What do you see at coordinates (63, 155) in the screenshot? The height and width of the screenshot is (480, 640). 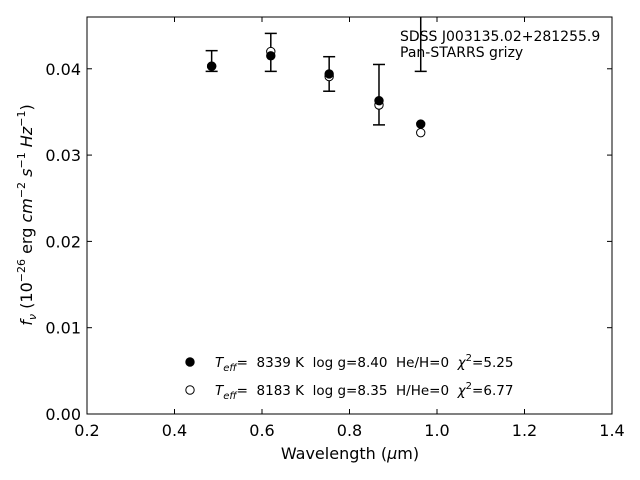 I see `y-tick-label: 0.03` at bounding box center [63, 155].